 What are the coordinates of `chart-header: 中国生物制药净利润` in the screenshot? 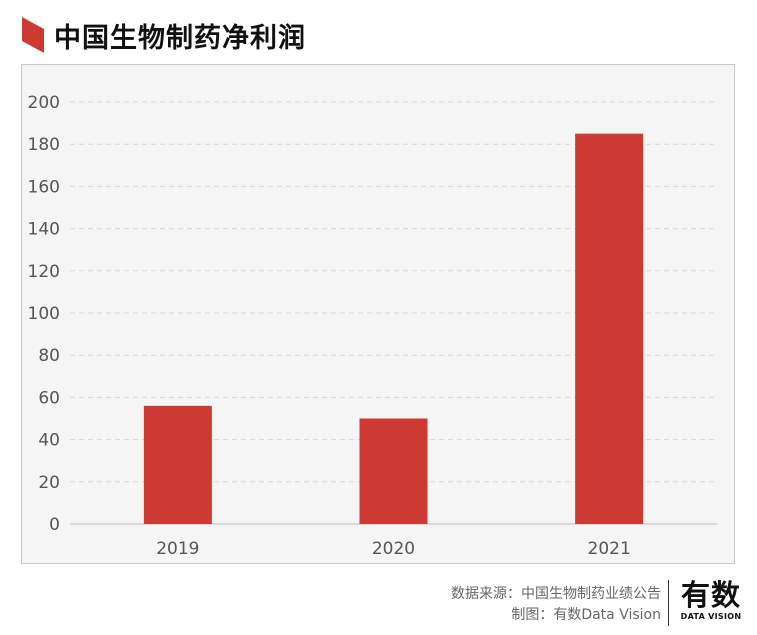 It's located at (164, 35).